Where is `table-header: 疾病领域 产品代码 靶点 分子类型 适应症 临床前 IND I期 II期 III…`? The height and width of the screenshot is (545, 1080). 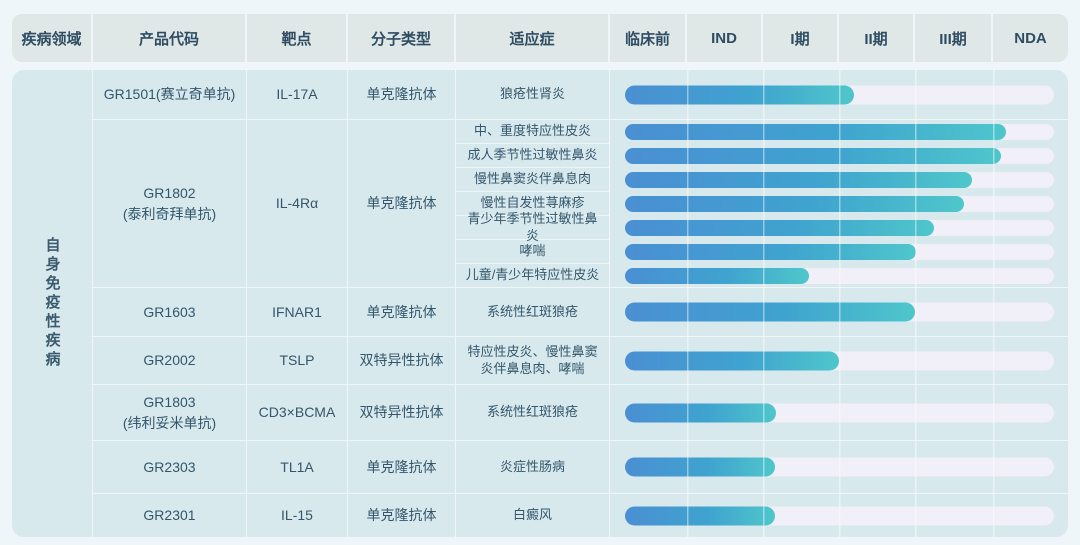
table-header: 疾病领域 产品代码 靶点 分子类型 适应症 临床前 IND I期 II期 III… is located at coordinates (540, 38).